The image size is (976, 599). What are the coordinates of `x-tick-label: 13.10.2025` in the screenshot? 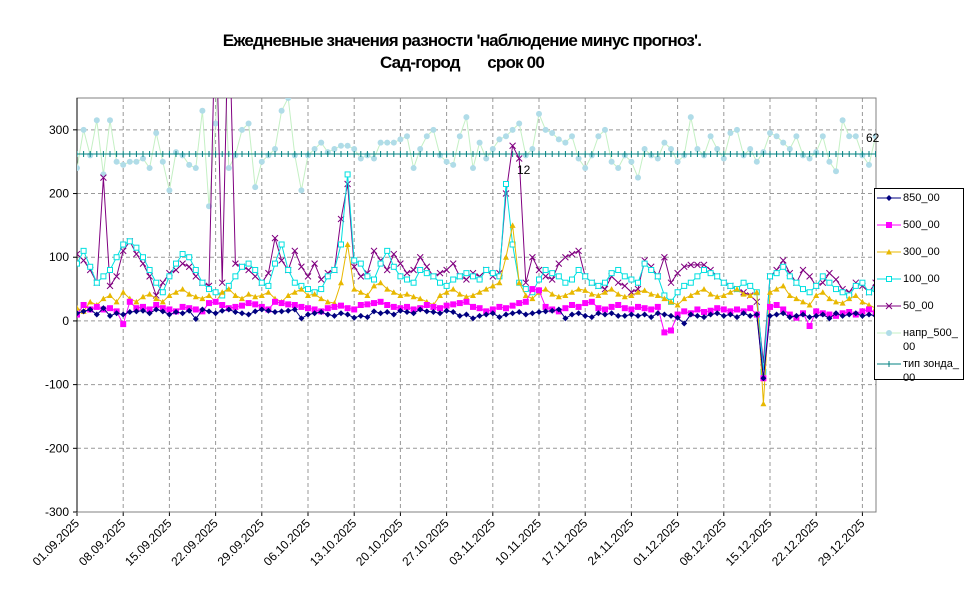 It's located at (333, 542).